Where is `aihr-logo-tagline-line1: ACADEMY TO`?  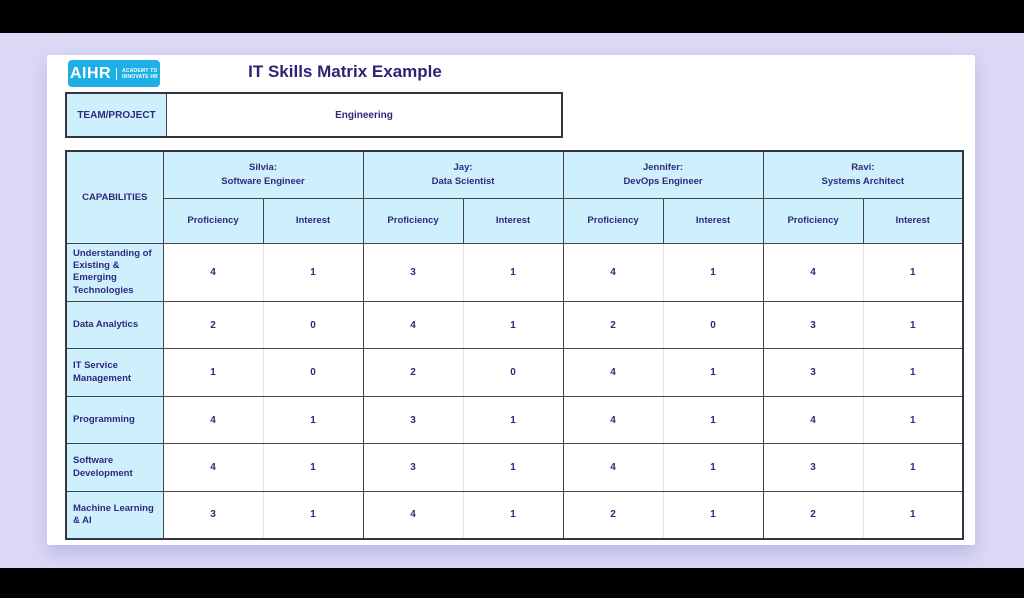
aihr-logo-tagline-line1: ACADEMY TO is located at coordinates (140, 70).